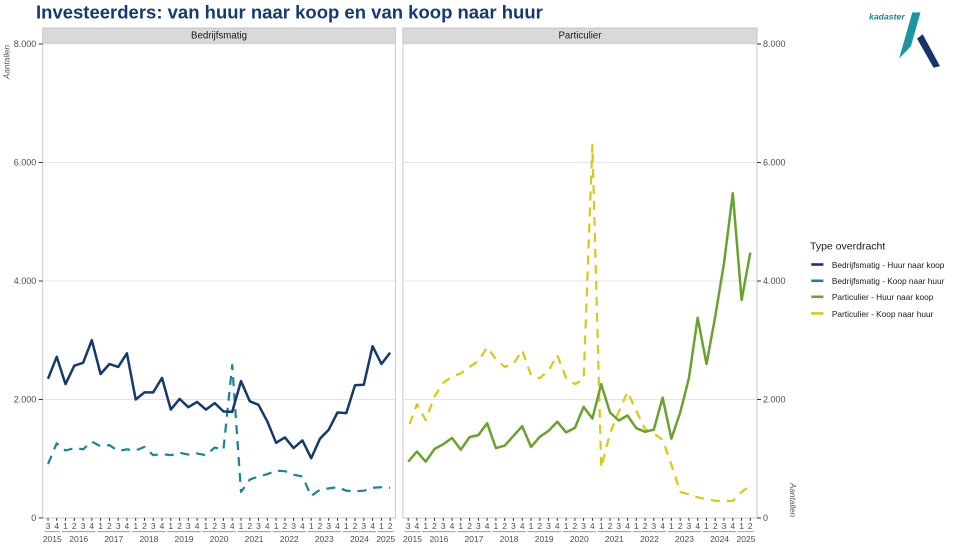 This screenshot has width=960, height=548. What do you see at coordinates (774, 400) in the screenshot?
I see `svg-text: 2.000` at bounding box center [774, 400].